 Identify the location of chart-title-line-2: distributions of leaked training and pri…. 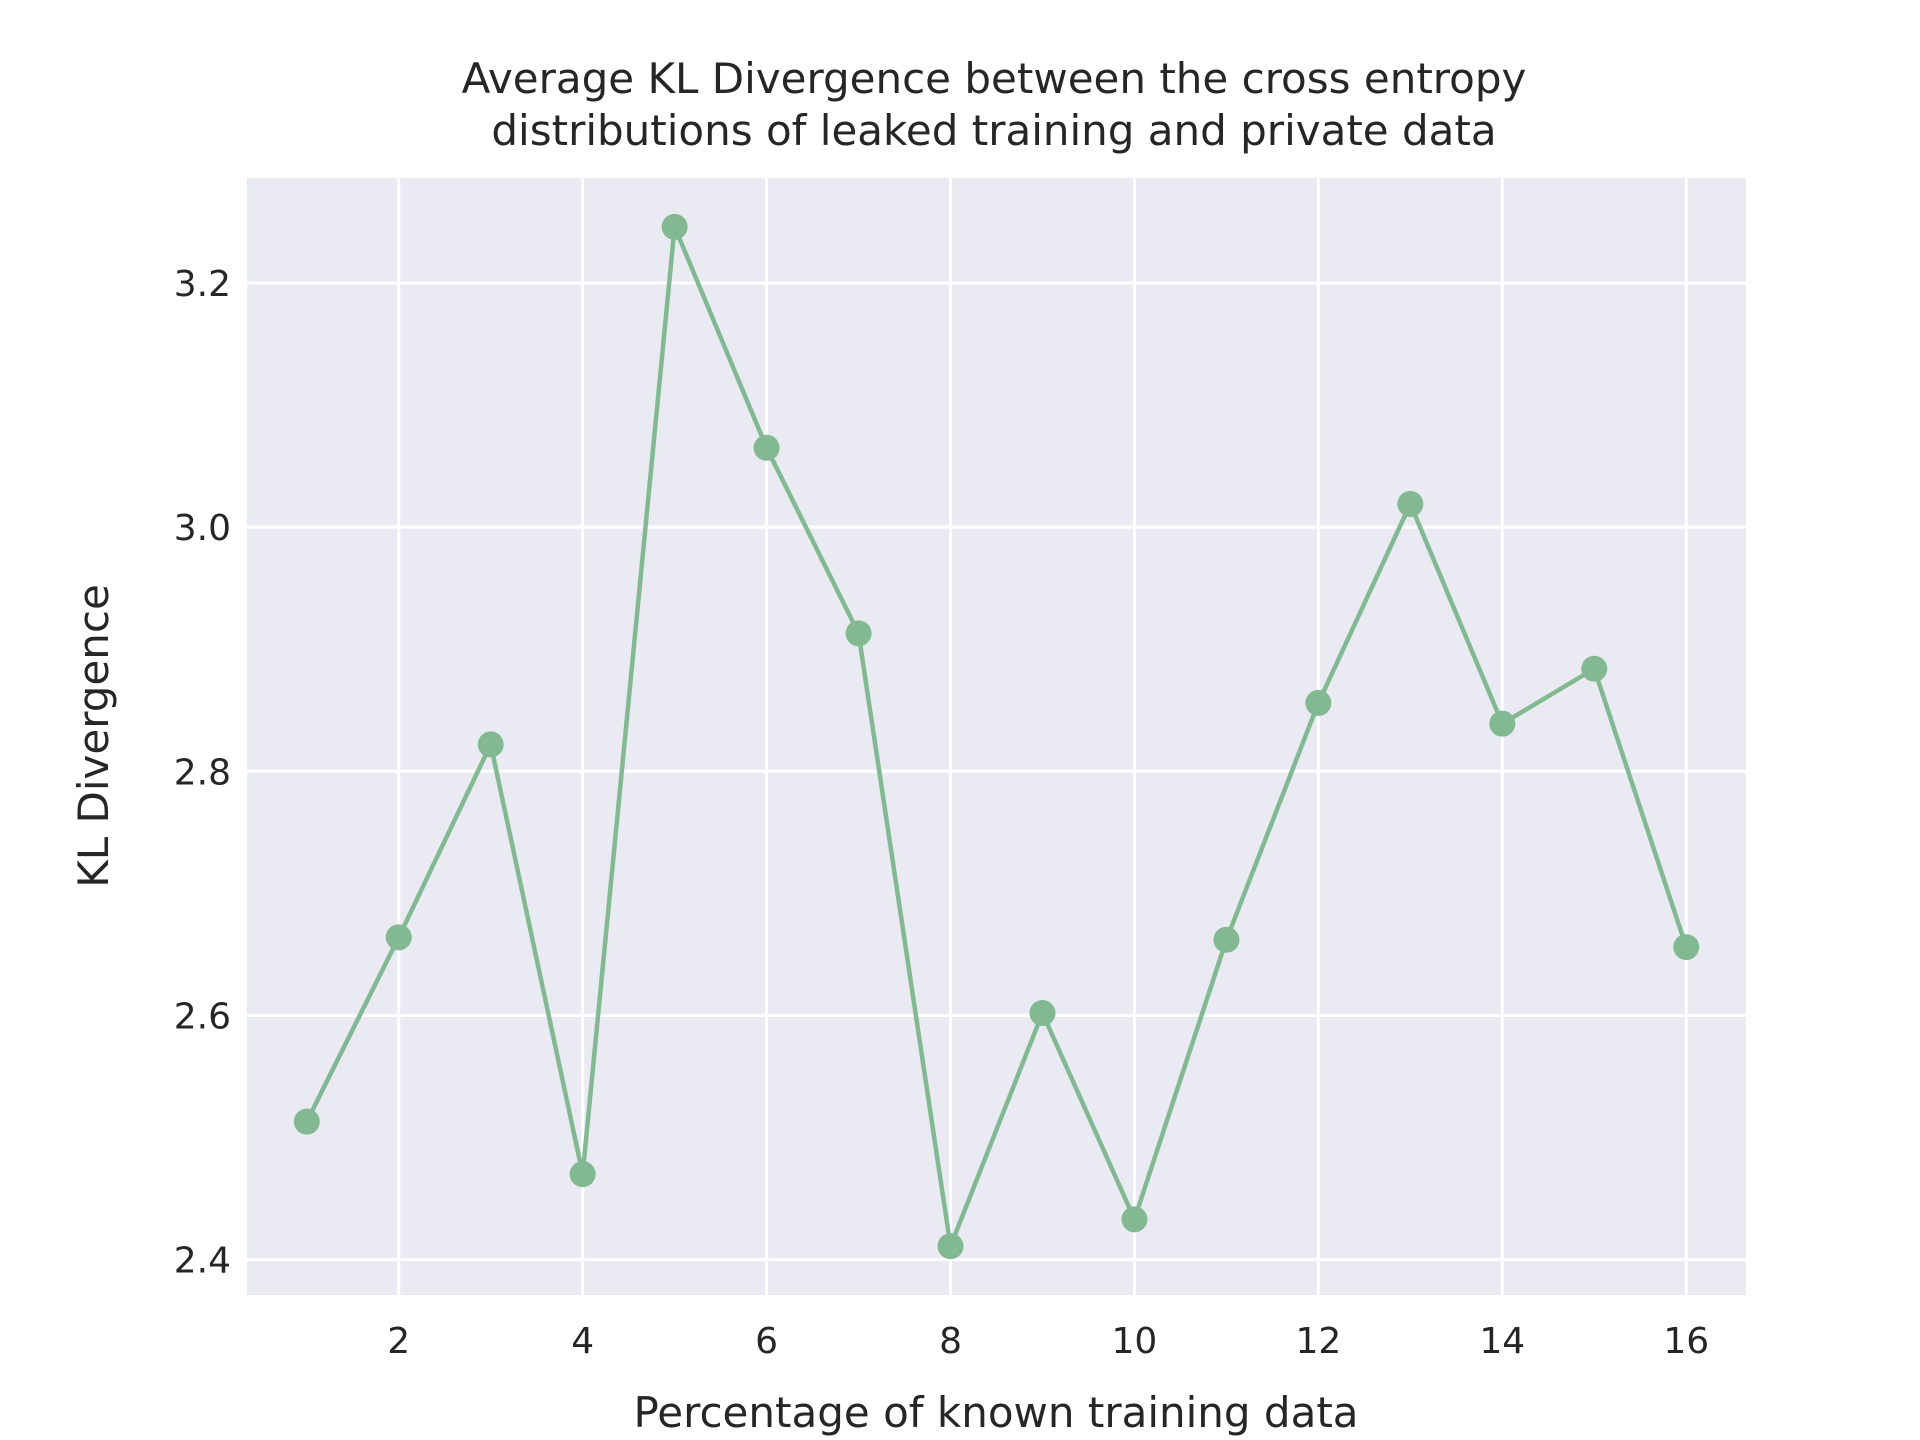
(993, 130).